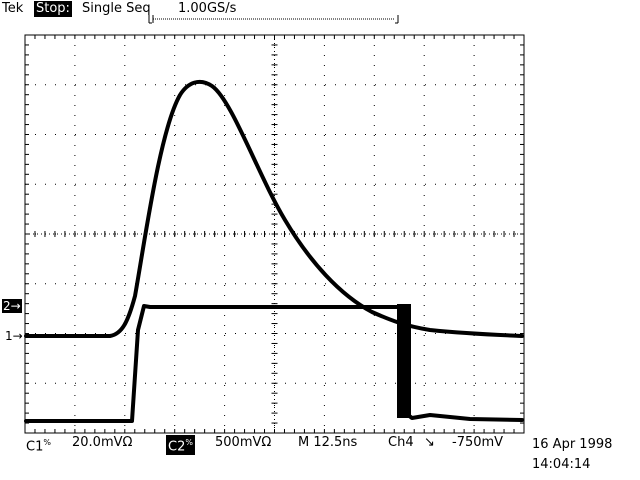 The image size is (640, 480). What do you see at coordinates (38, 446) in the screenshot?
I see `channel-1-label: C1%` at bounding box center [38, 446].